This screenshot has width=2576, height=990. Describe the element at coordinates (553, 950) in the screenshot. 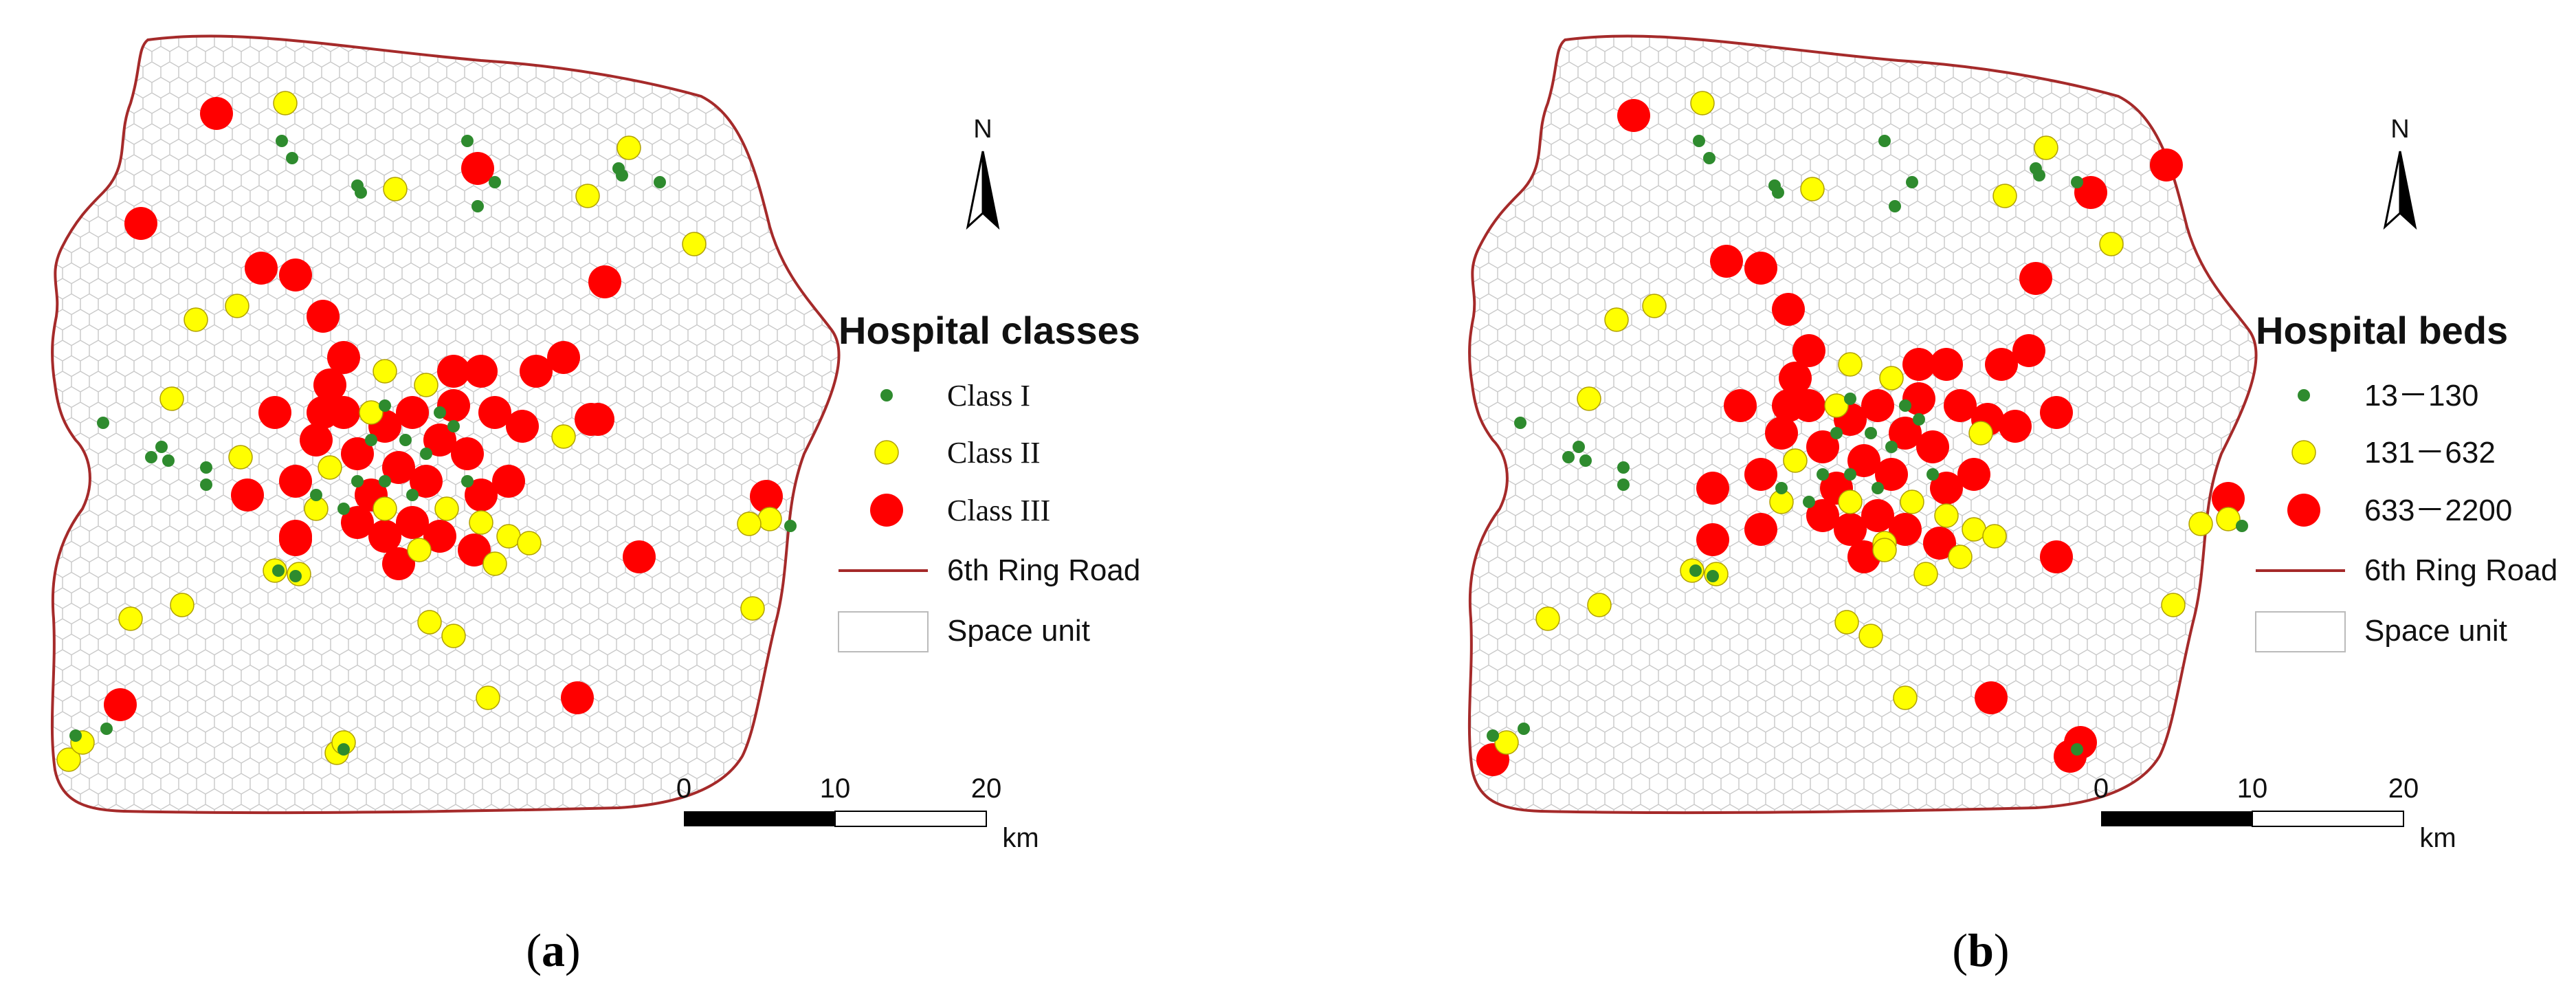

I see `panel-caption: (a)` at that location.